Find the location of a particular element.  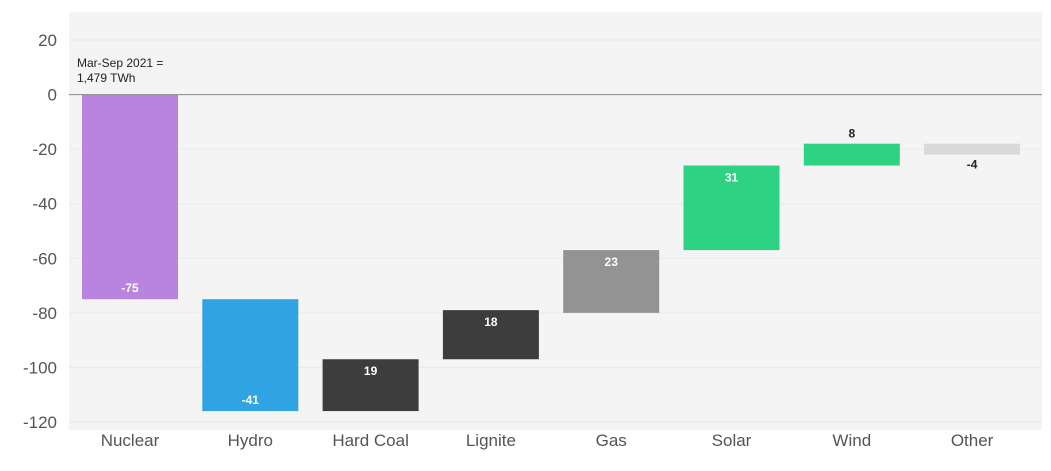

bar-hard-coal is located at coordinates (370, 385).